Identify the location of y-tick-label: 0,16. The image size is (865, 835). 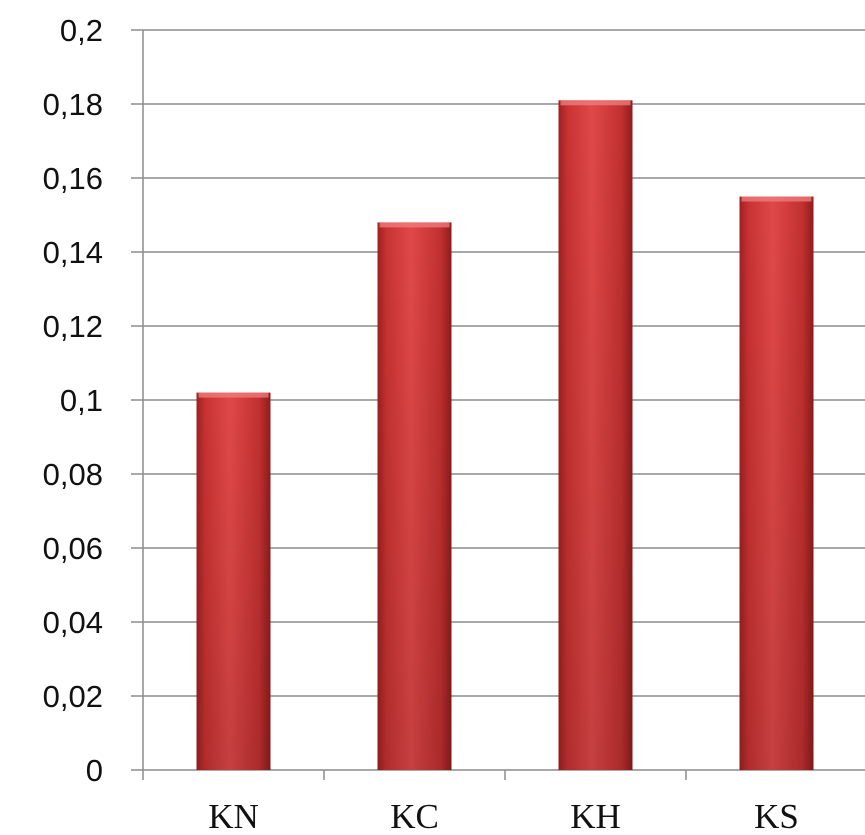
(73, 178).